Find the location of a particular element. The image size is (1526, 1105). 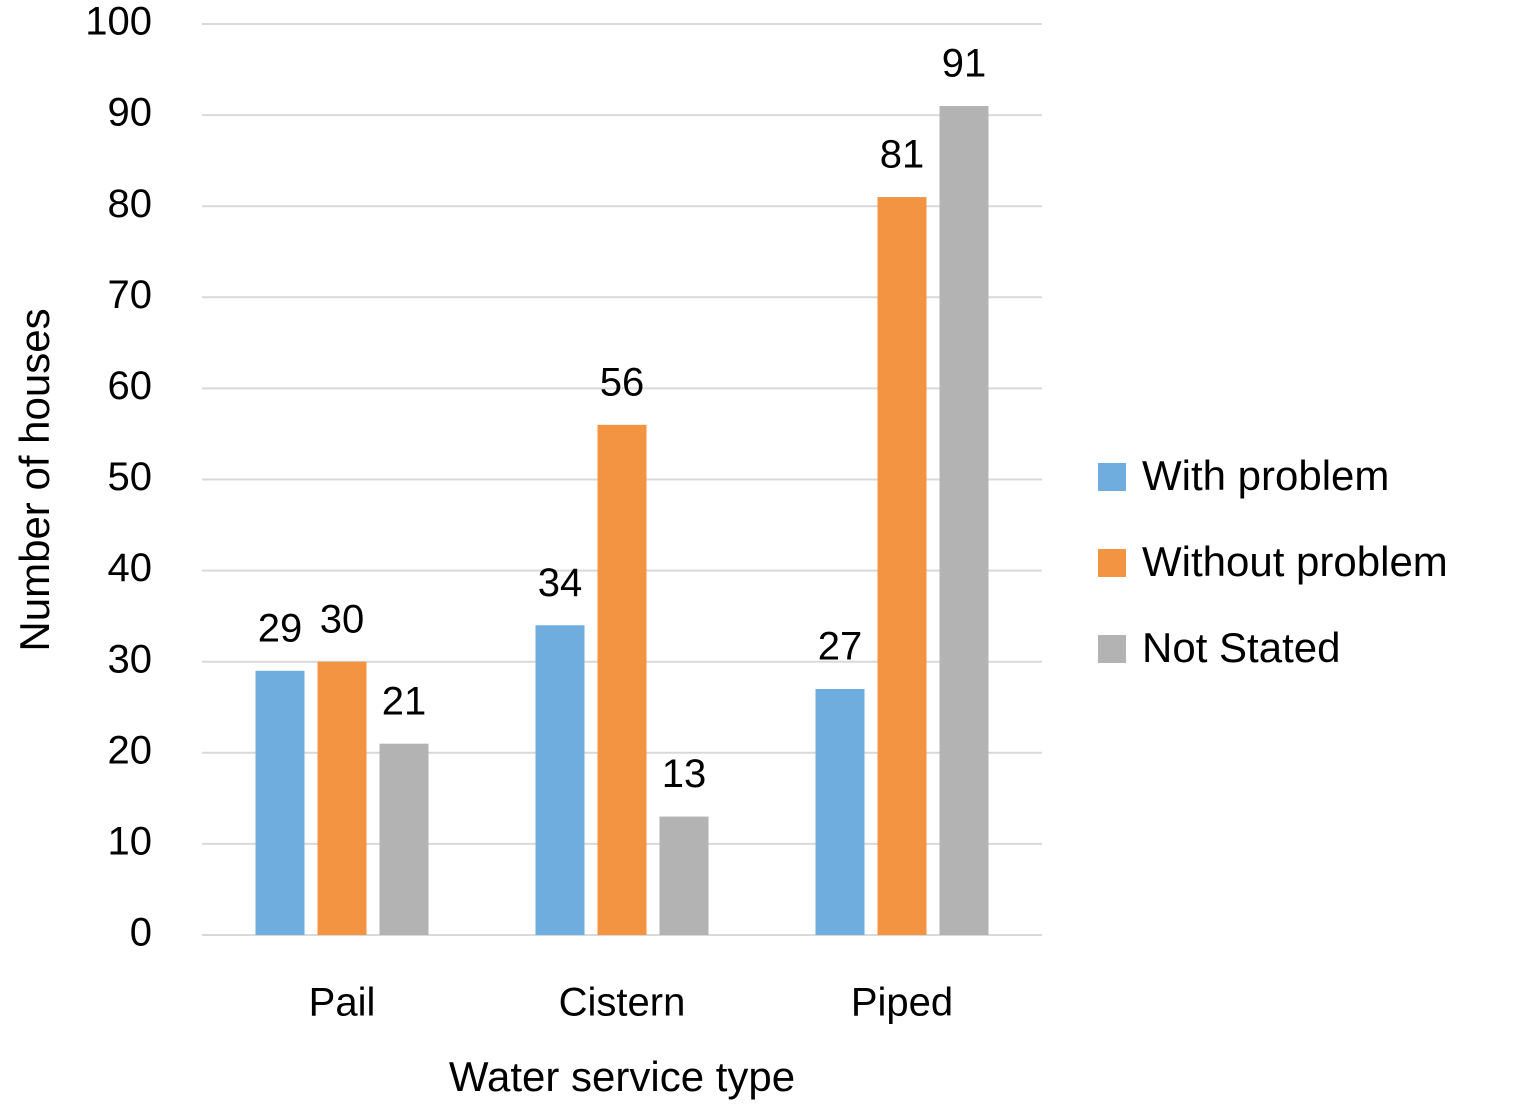

y-tick-label: 0 is located at coordinates (141, 933).